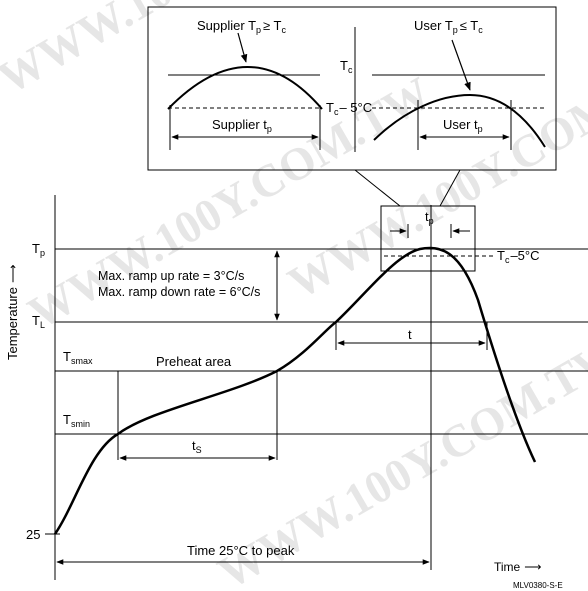 This screenshot has height=591, width=588. What do you see at coordinates (463, 125) in the screenshot?
I see `inset-right-span-label: User tp` at bounding box center [463, 125].